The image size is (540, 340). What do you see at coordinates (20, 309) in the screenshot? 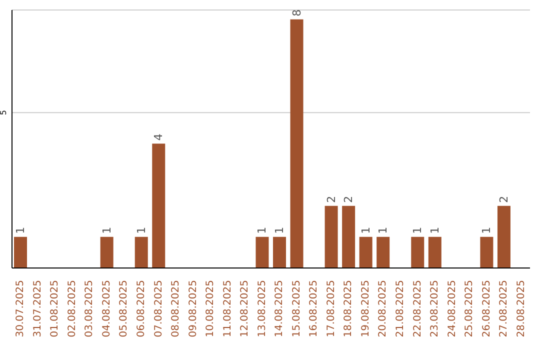
I see `x-tick-label: 30.07.2025` at bounding box center [20, 309].